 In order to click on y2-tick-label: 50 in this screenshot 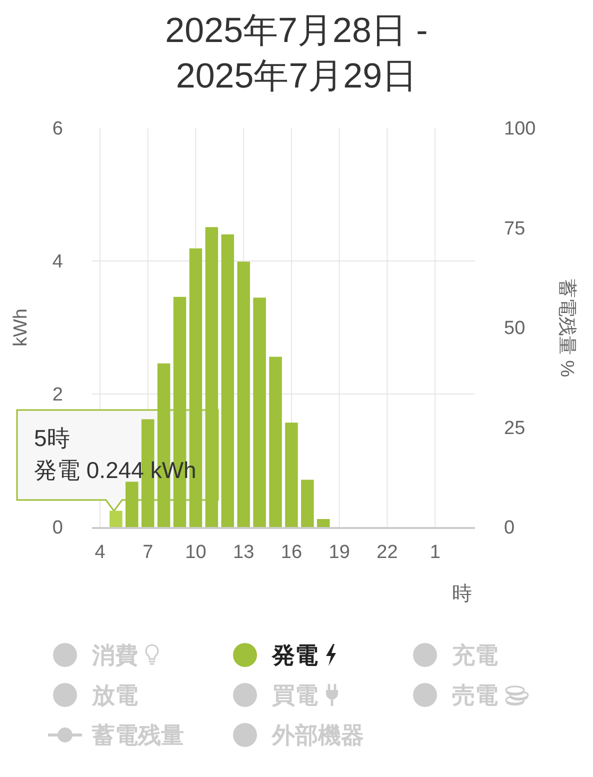, I will do `click(515, 329)`.